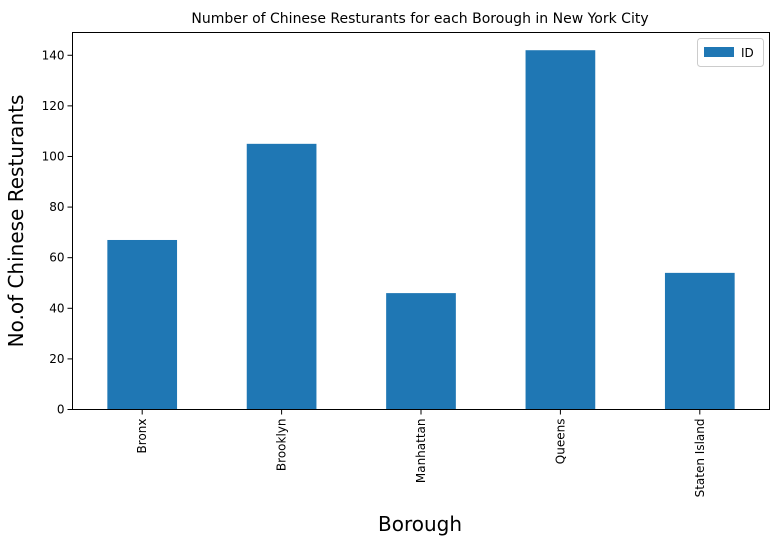 The height and width of the screenshot is (546, 779). Describe the element at coordinates (747, 53) in the screenshot. I see `legend-label: ID` at that location.